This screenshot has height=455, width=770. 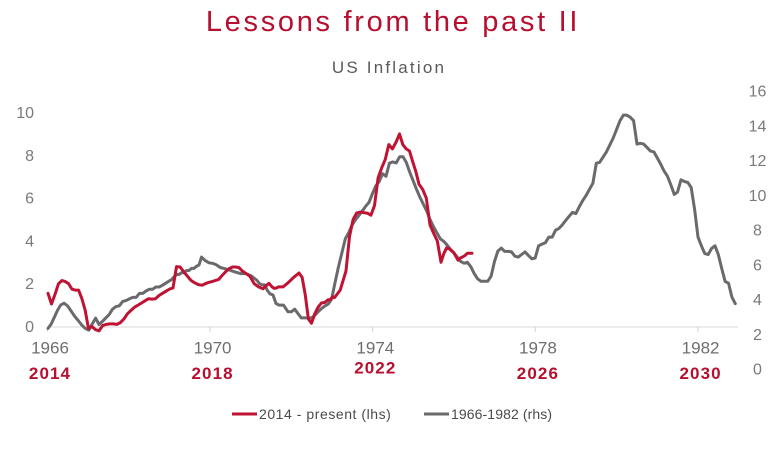 I want to click on svg-text: 1974, so click(x=375, y=348).